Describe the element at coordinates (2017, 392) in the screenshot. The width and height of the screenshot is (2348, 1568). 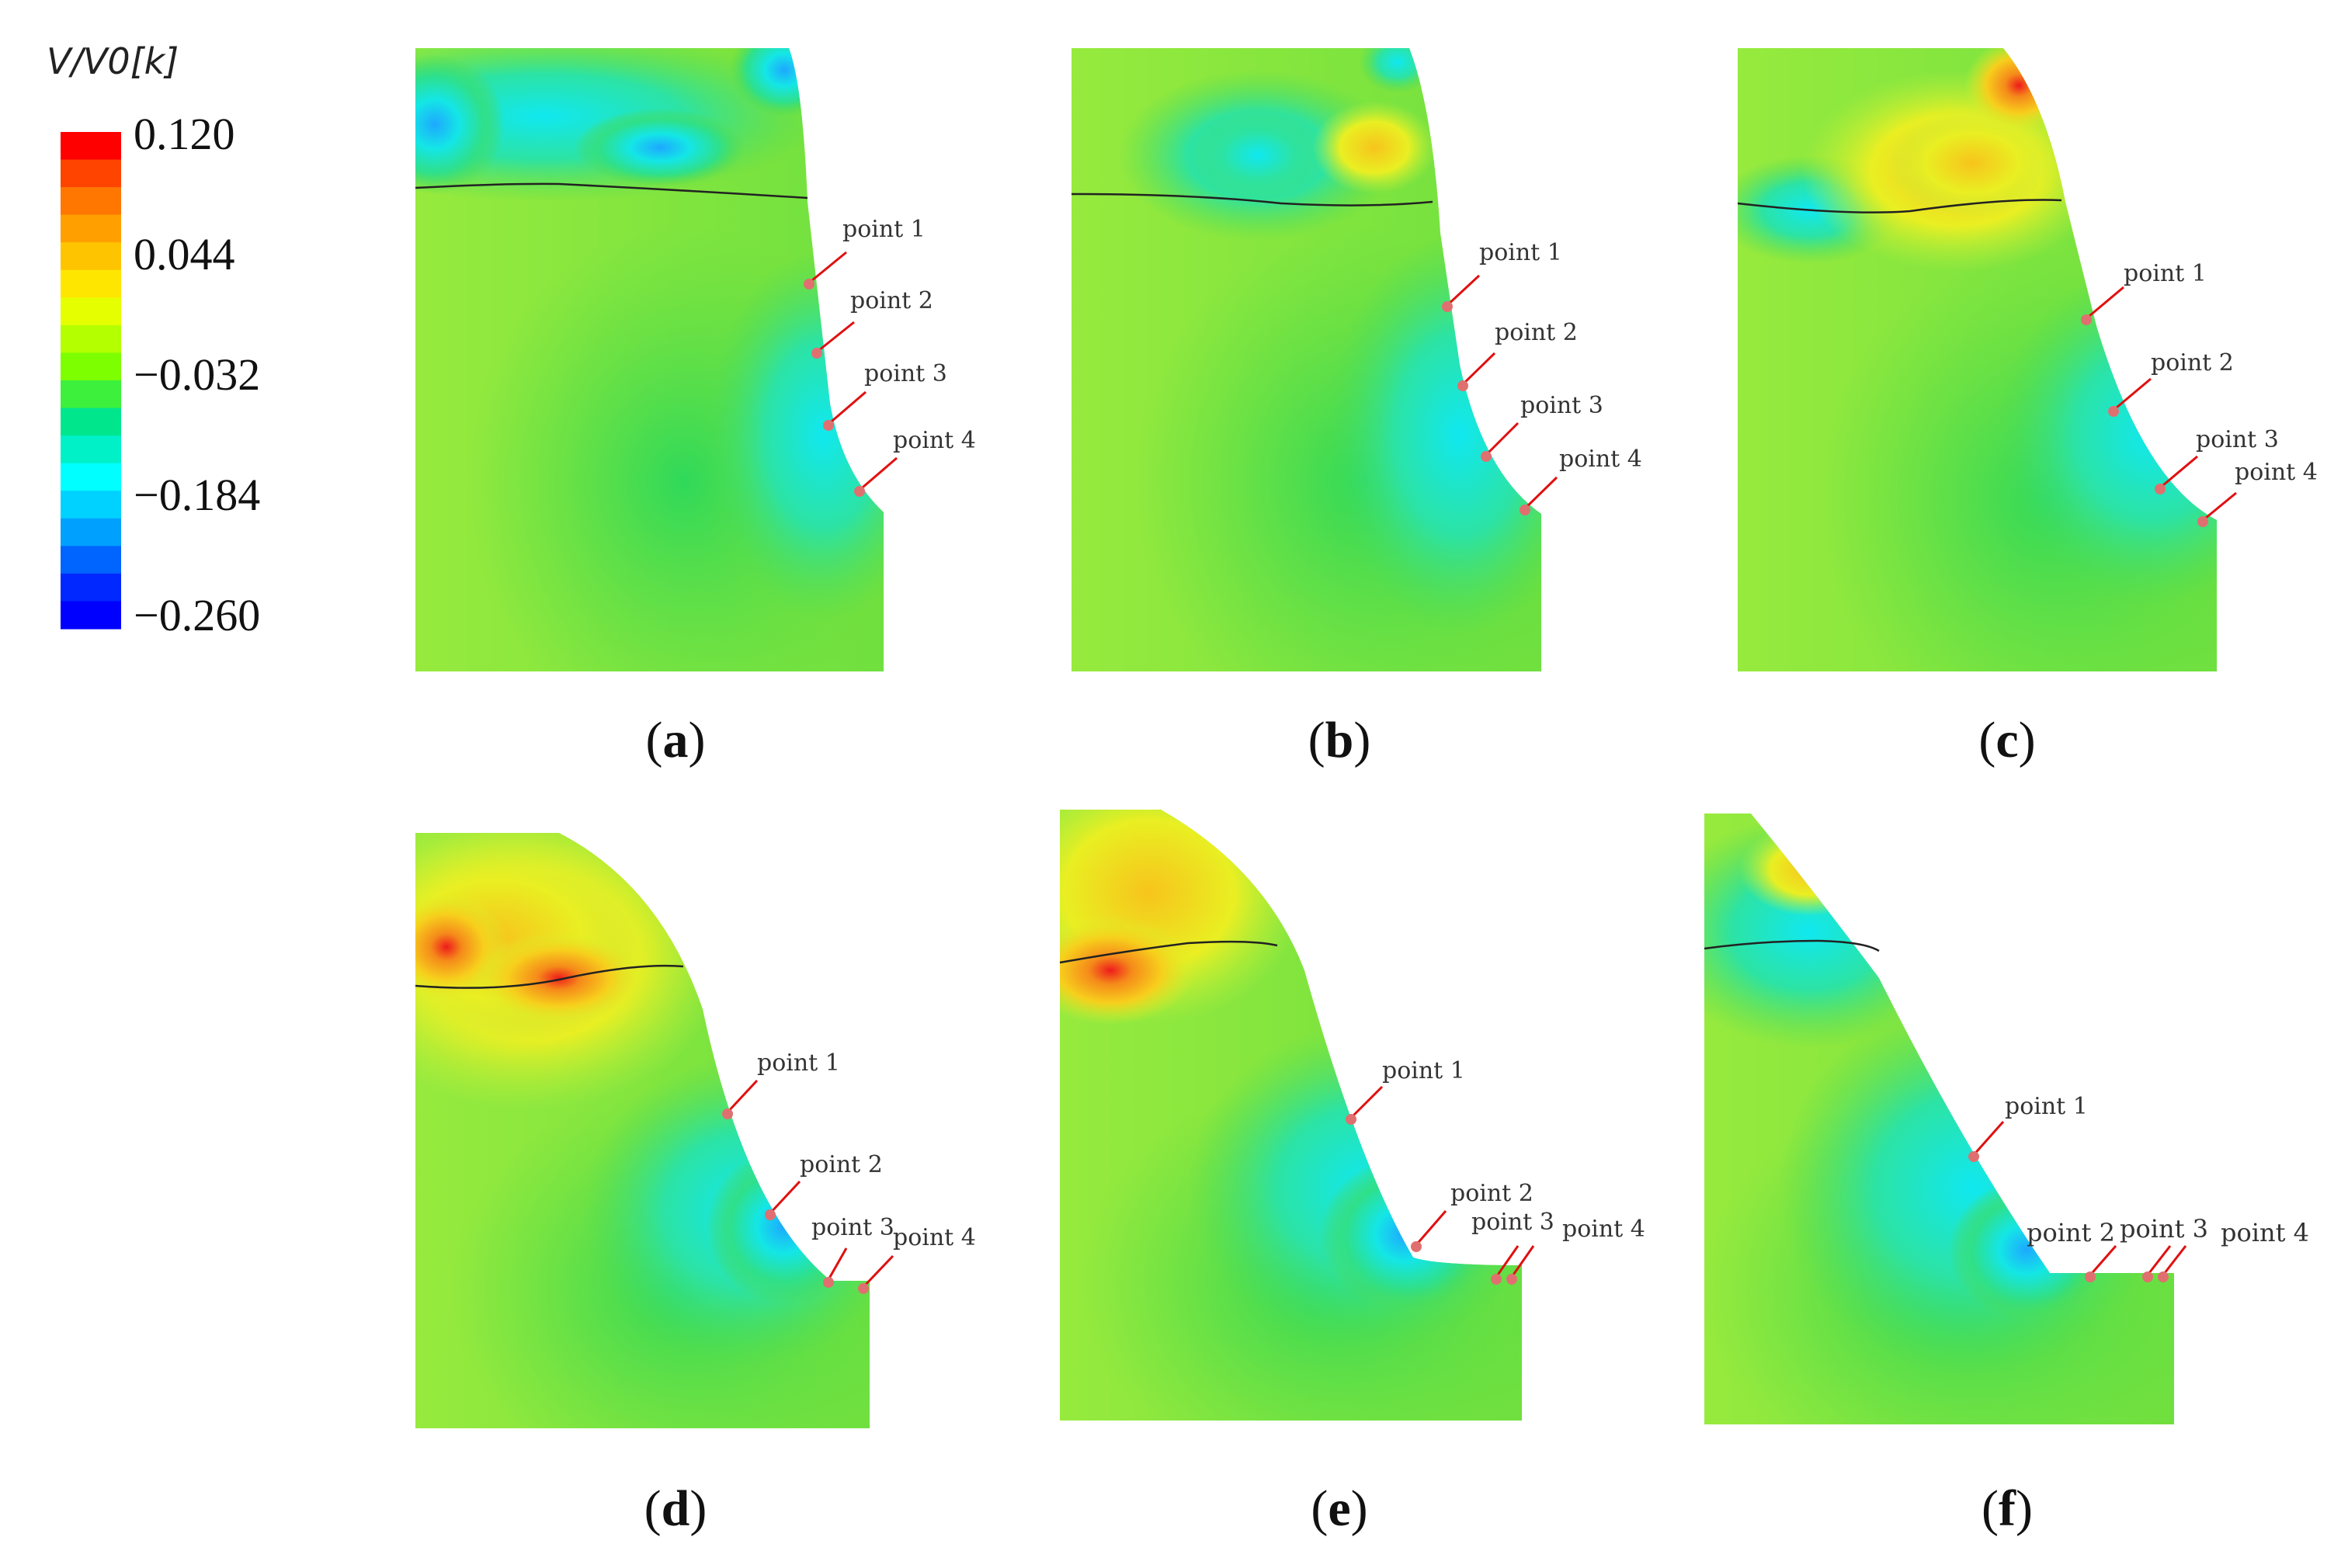
I see `panel-c: point 1 point 2 point 3 point 4` at that location.